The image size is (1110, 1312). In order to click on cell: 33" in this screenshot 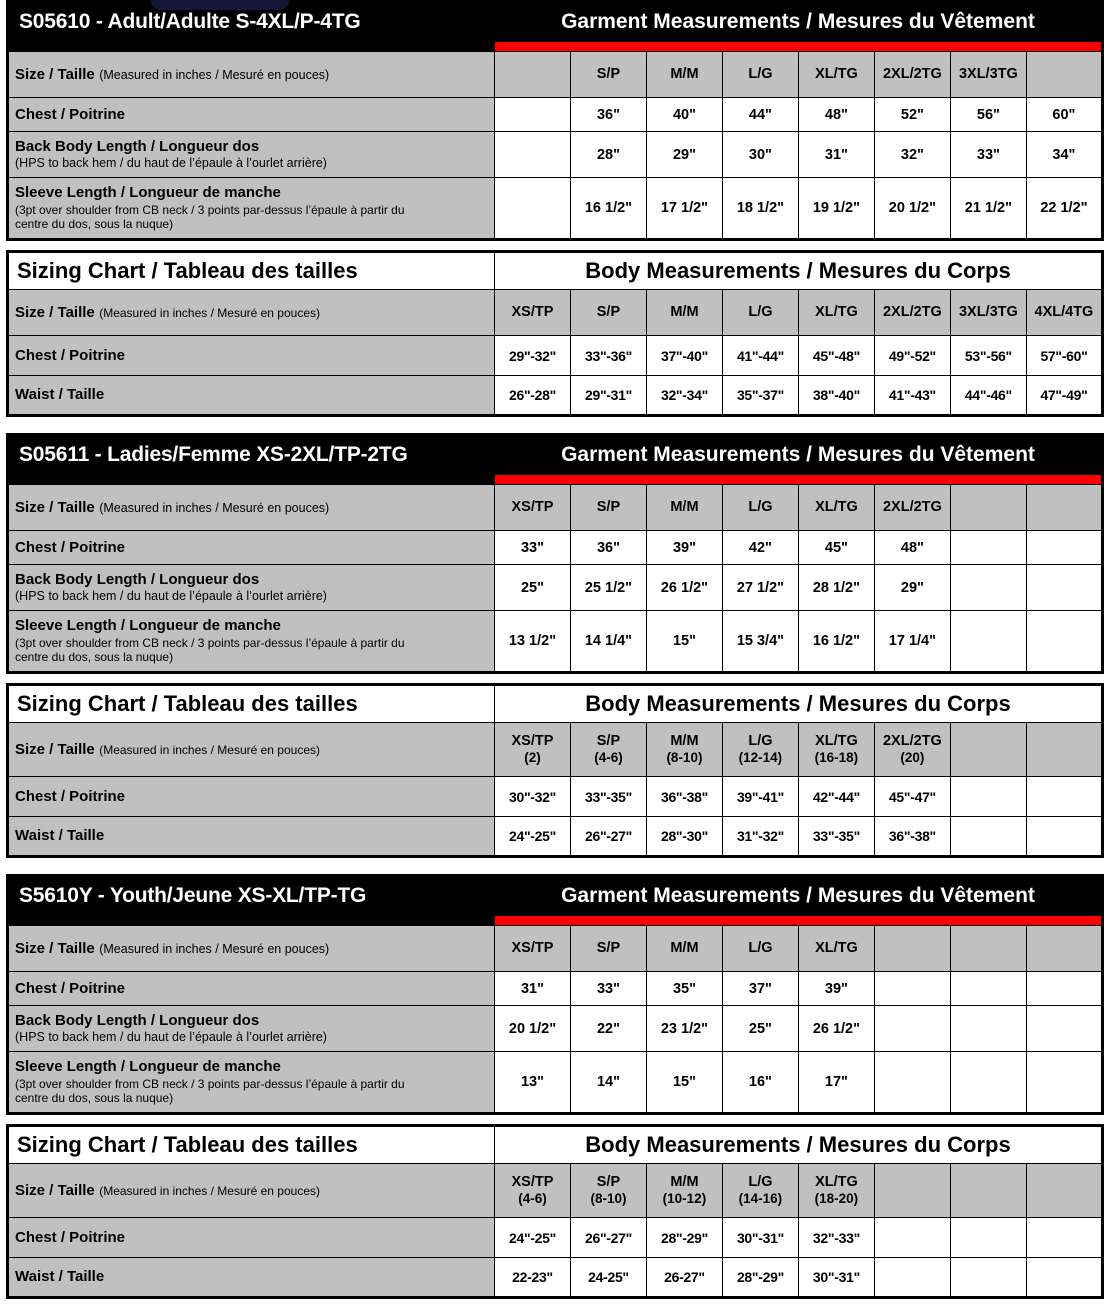, I will do `click(532, 547)`.